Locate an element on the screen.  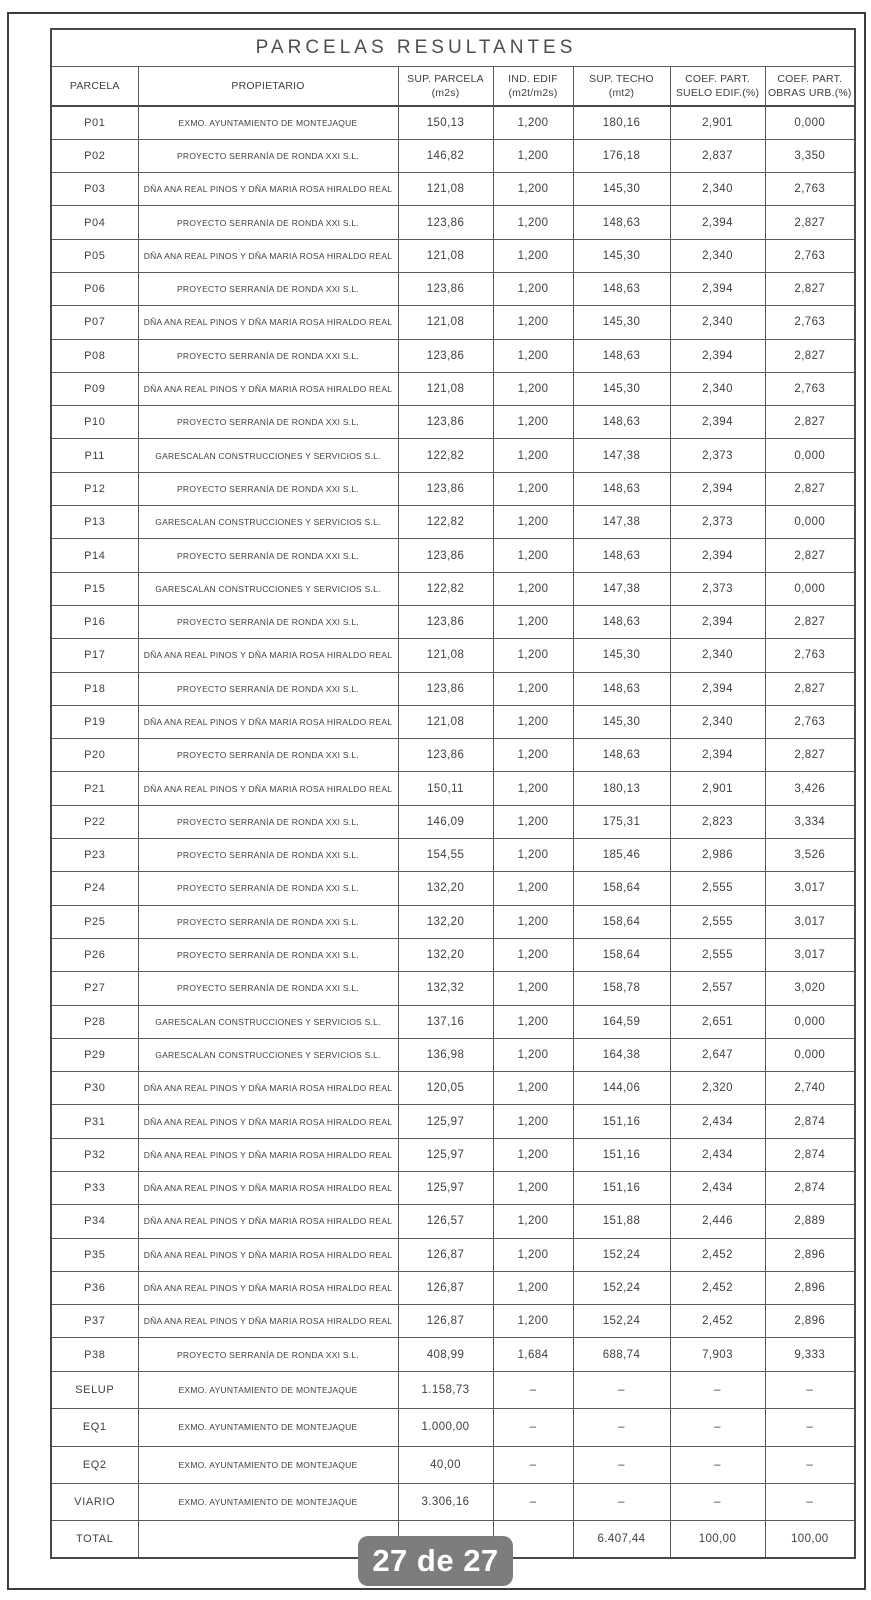
cell-coef-obras: 100,00 is located at coordinates (810, 1539).